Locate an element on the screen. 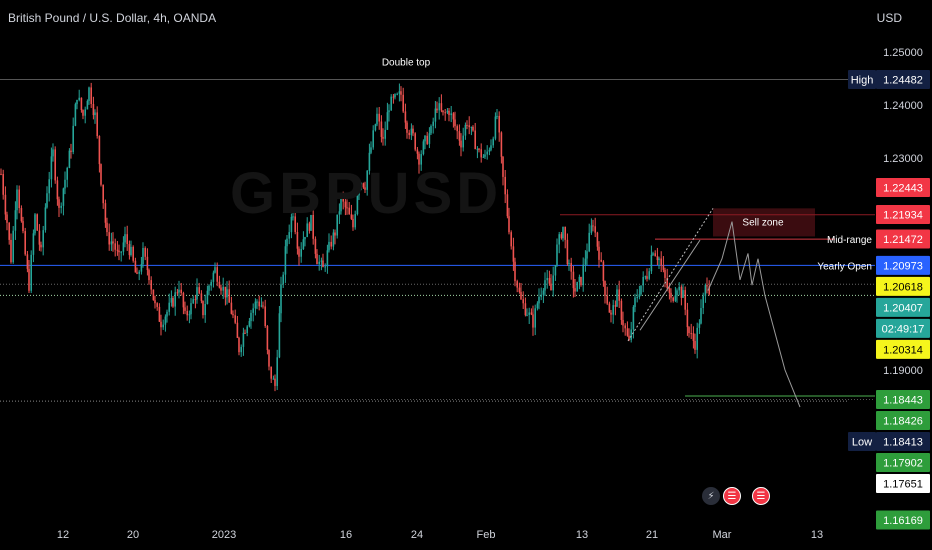  label-117651: 1.17651 is located at coordinates (903, 484).